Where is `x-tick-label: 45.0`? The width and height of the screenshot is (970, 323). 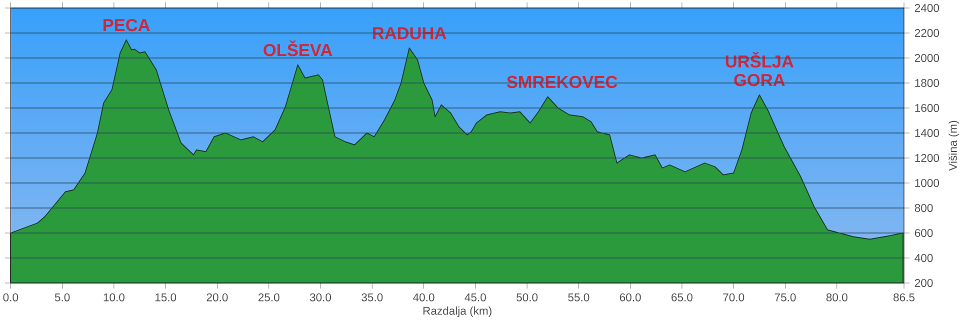 x-tick-label: 45.0 is located at coordinates (475, 297).